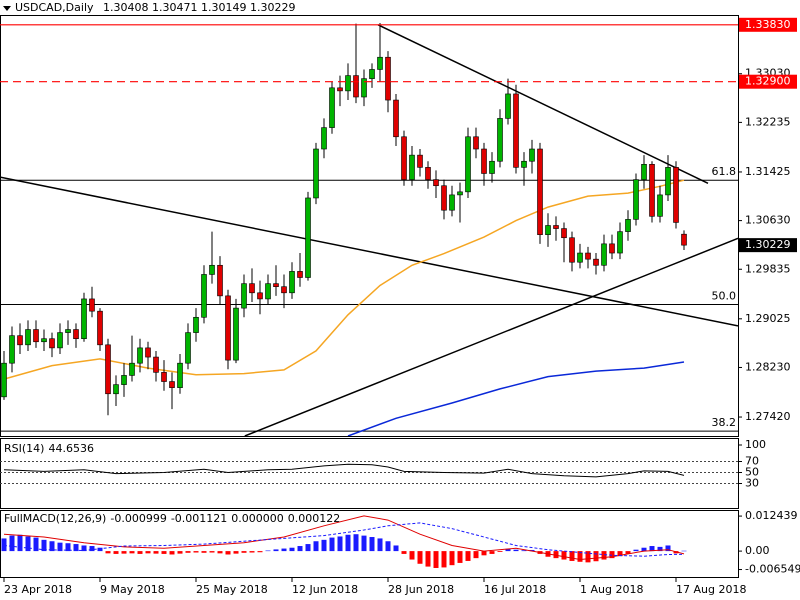 This screenshot has height=600, width=800. What do you see at coordinates (768, 318) in the screenshot?
I see `y-tick-label: 1.29025` at bounding box center [768, 318].